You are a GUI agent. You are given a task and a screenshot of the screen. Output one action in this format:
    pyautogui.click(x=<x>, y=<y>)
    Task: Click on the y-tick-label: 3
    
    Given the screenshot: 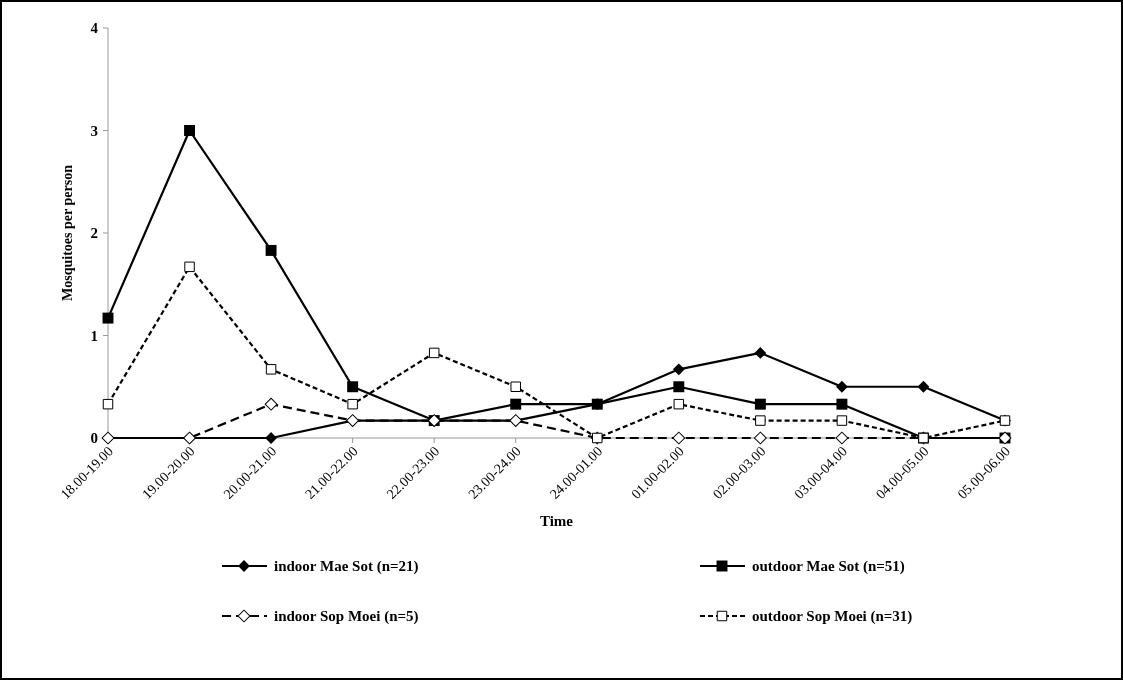 What is the action you would take?
    pyautogui.click(x=94, y=130)
    